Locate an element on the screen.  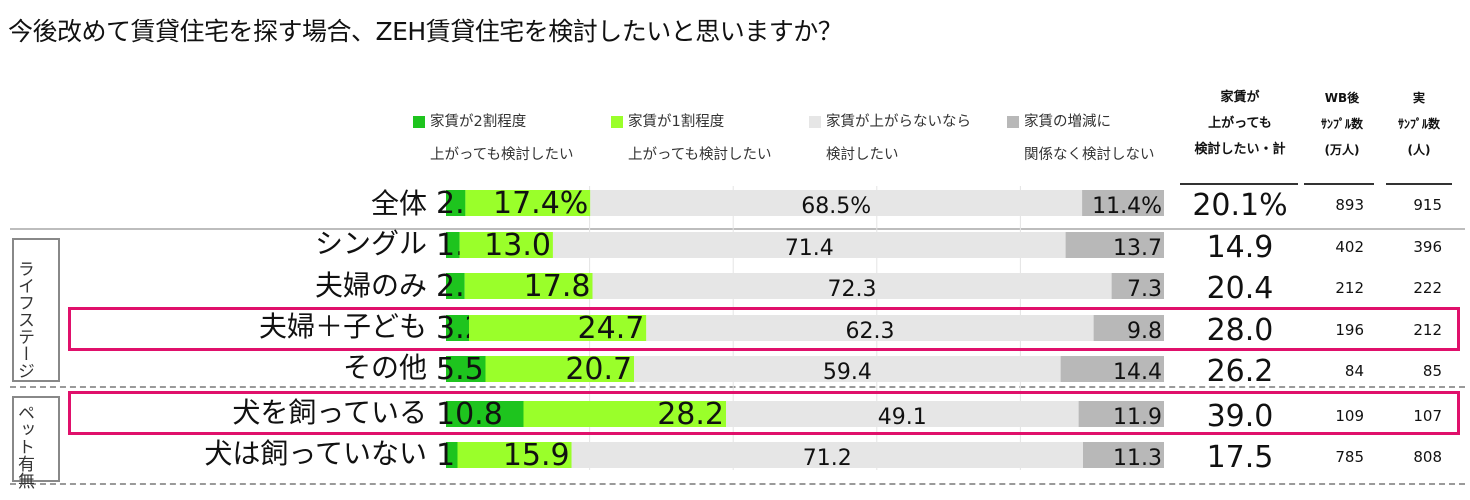
bar-value-label: 9.8 is located at coordinates (1144, 331).